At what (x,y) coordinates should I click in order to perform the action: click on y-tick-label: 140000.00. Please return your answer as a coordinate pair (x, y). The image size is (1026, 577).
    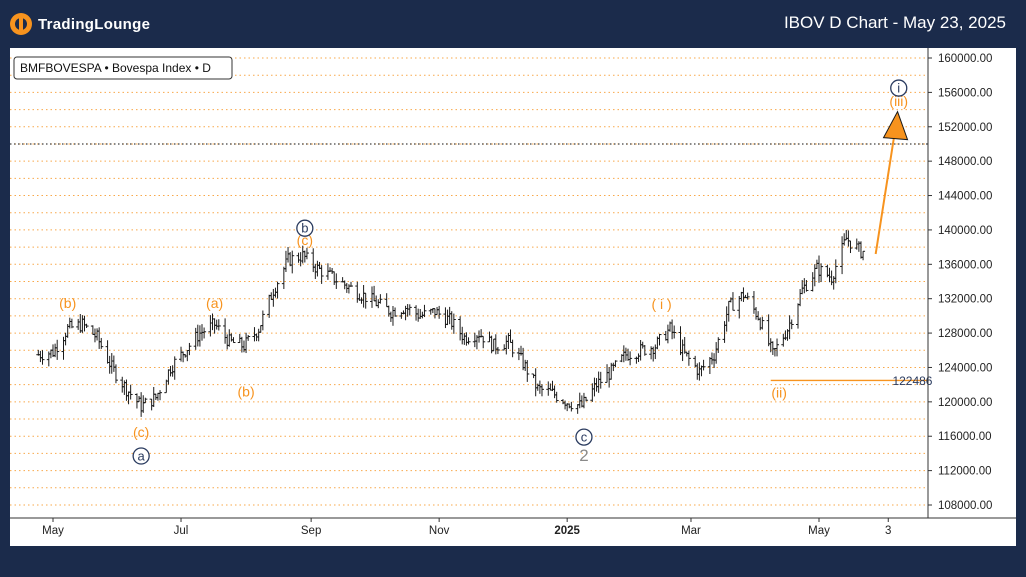
    Looking at the image, I should click on (965, 231).